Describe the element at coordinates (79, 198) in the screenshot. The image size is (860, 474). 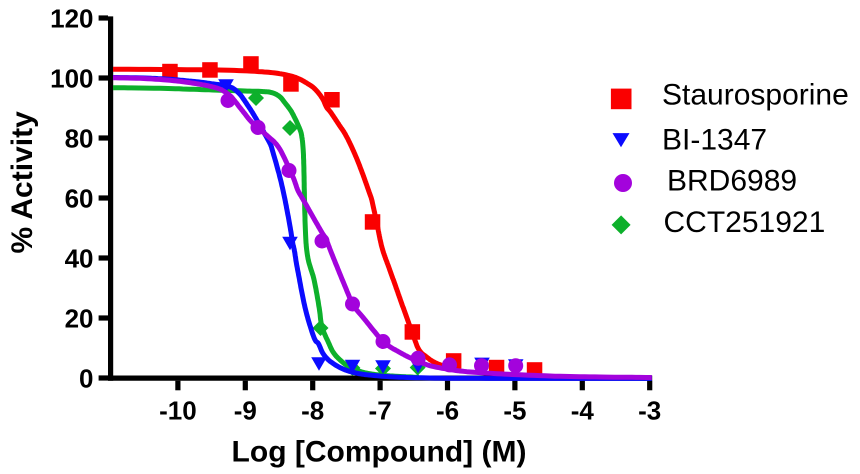
I see `svg-text: 60` at that location.